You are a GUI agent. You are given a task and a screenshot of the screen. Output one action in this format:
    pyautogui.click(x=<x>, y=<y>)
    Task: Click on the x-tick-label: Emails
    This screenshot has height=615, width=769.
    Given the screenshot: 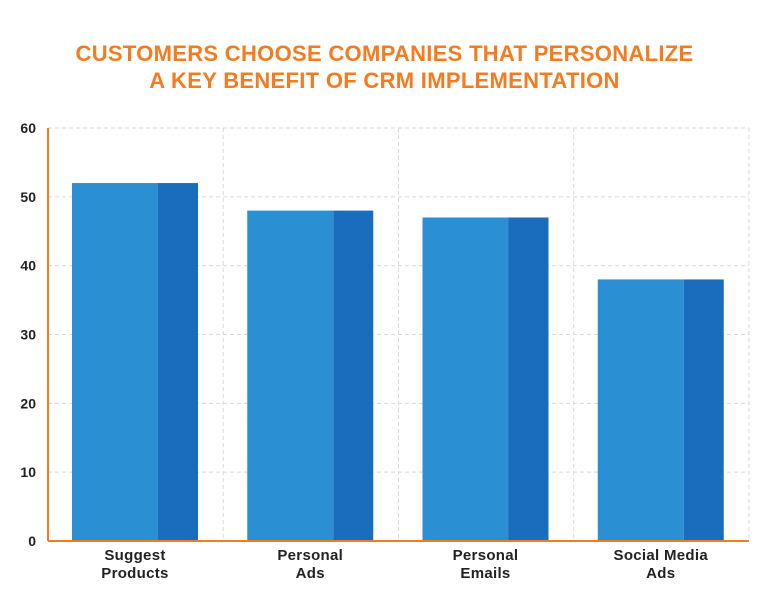 What is the action you would take?
    pyautogui.click(x=485, y=573)
    